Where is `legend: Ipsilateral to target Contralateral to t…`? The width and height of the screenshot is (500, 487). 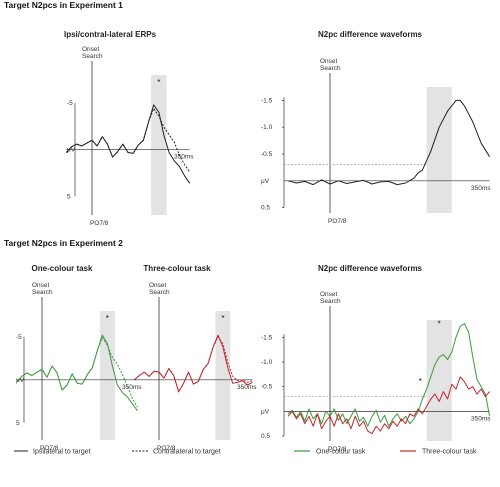 legend: Ipsilateral to target Contralateral to t… is located at coordinates (245, 452).